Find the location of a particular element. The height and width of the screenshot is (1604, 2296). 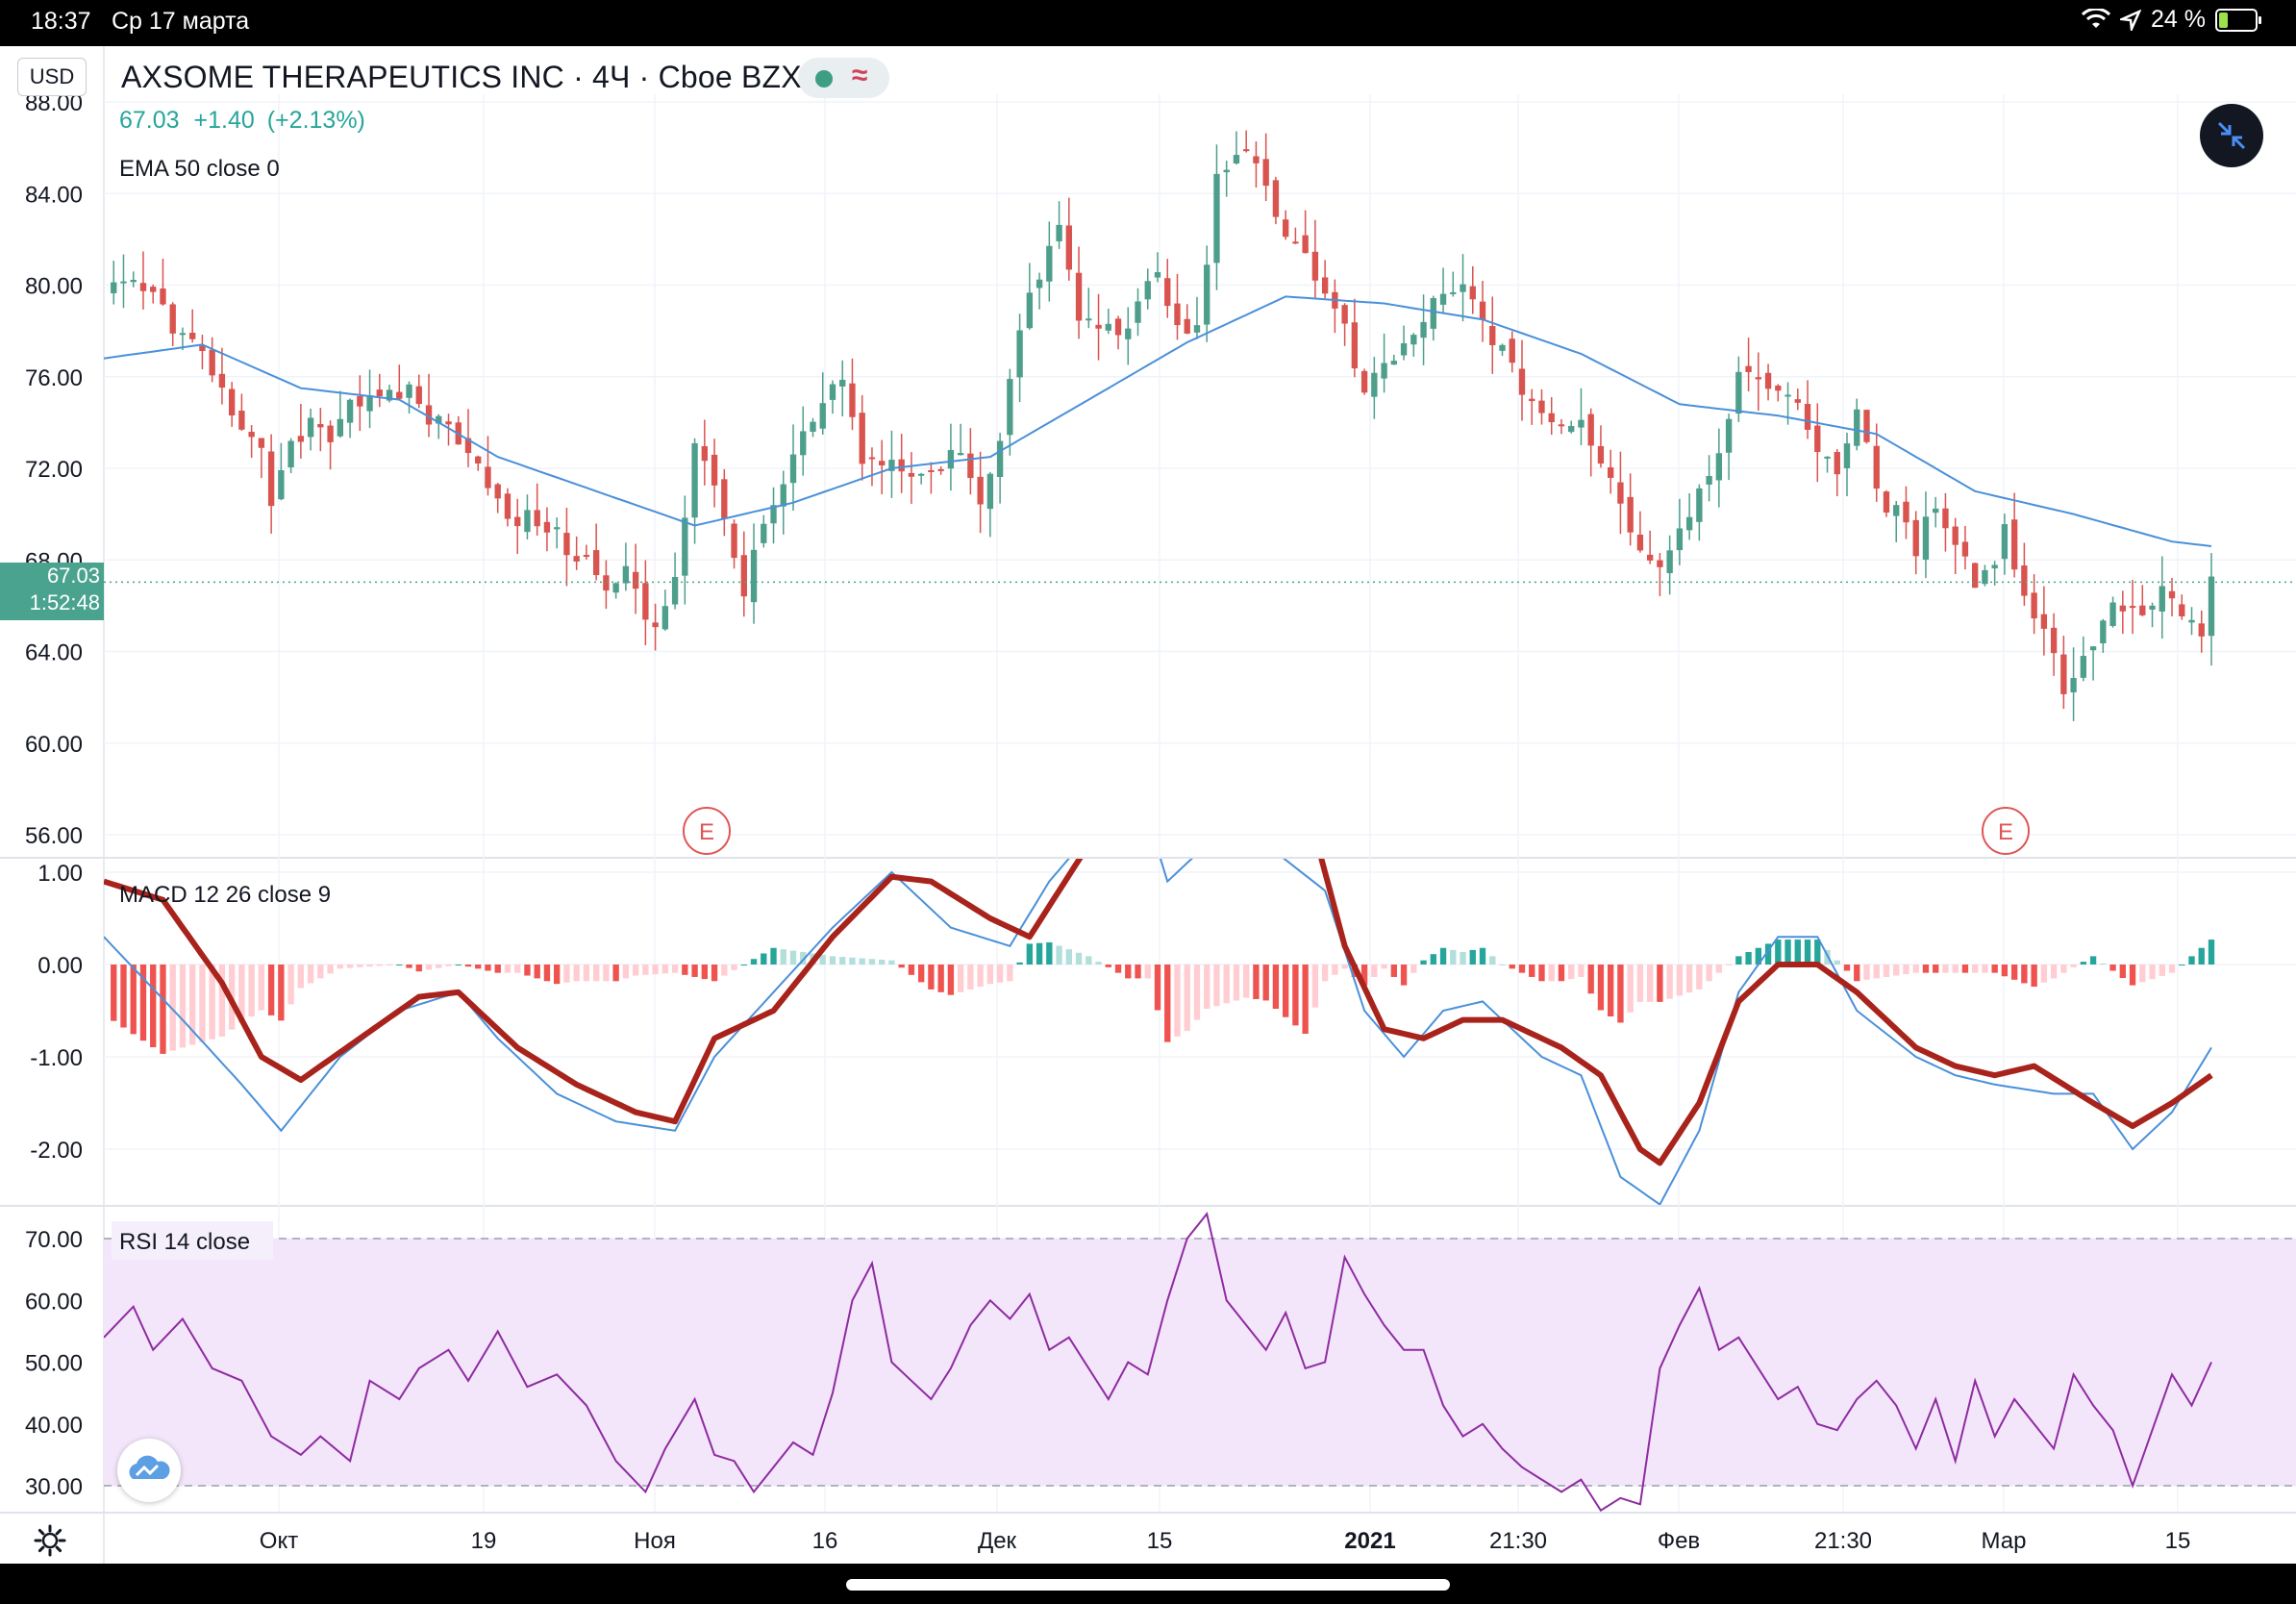

tradingview-logo-button is located at coordinates (149, 1470).